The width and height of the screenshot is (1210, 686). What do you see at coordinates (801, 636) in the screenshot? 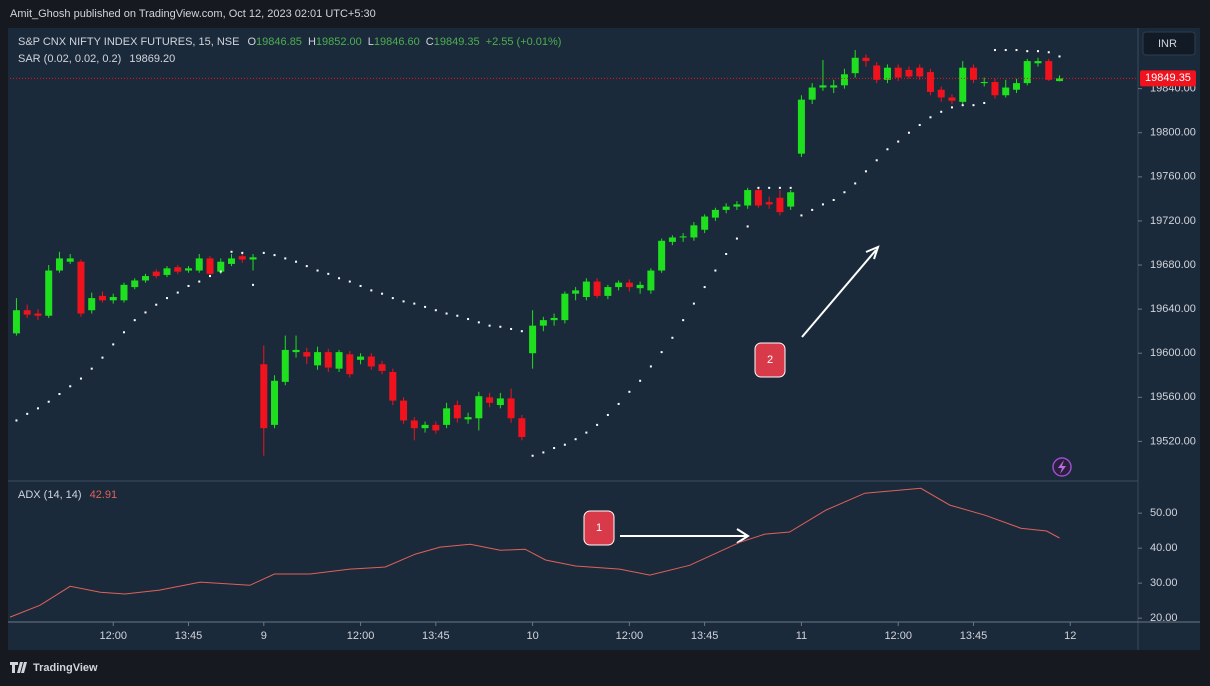
I see `x-tick-label: 11` at bounding box center [801, 636].